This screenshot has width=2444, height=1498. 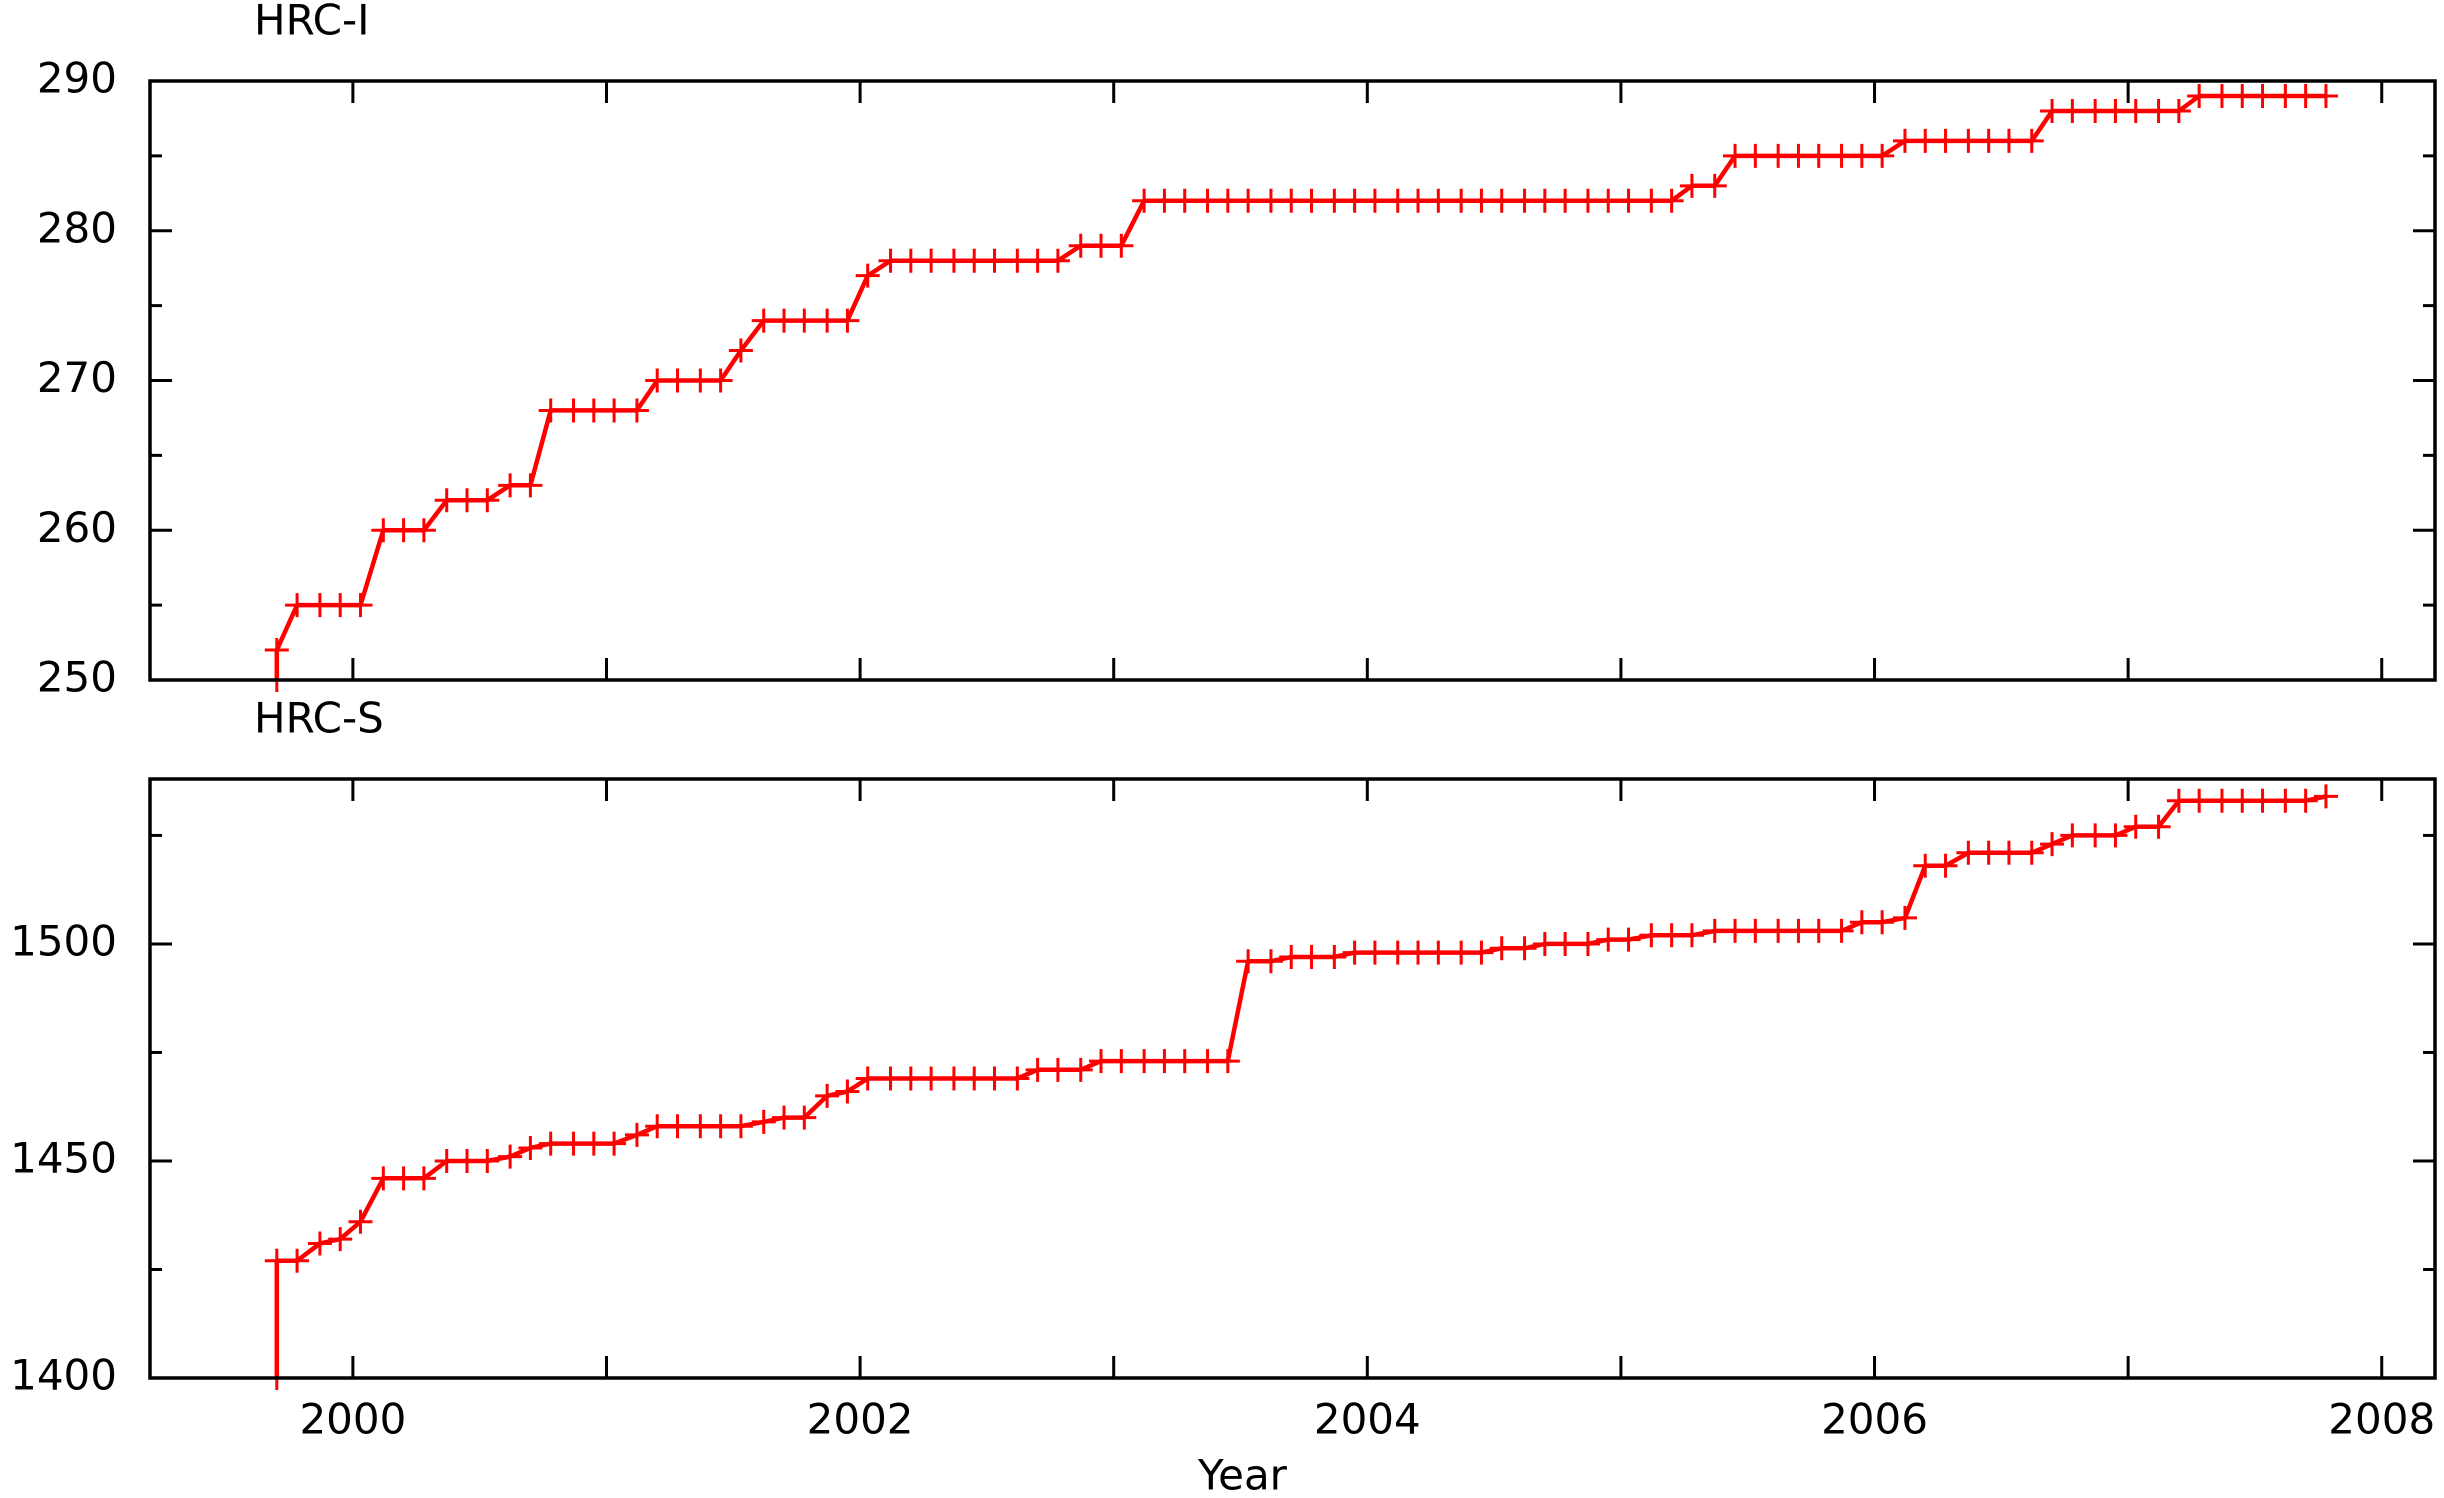 What do you see at coordinates (1242, 1474) in the screenshot?
I see `x-axis-label: Year` at bounding box center [1242, 1474].